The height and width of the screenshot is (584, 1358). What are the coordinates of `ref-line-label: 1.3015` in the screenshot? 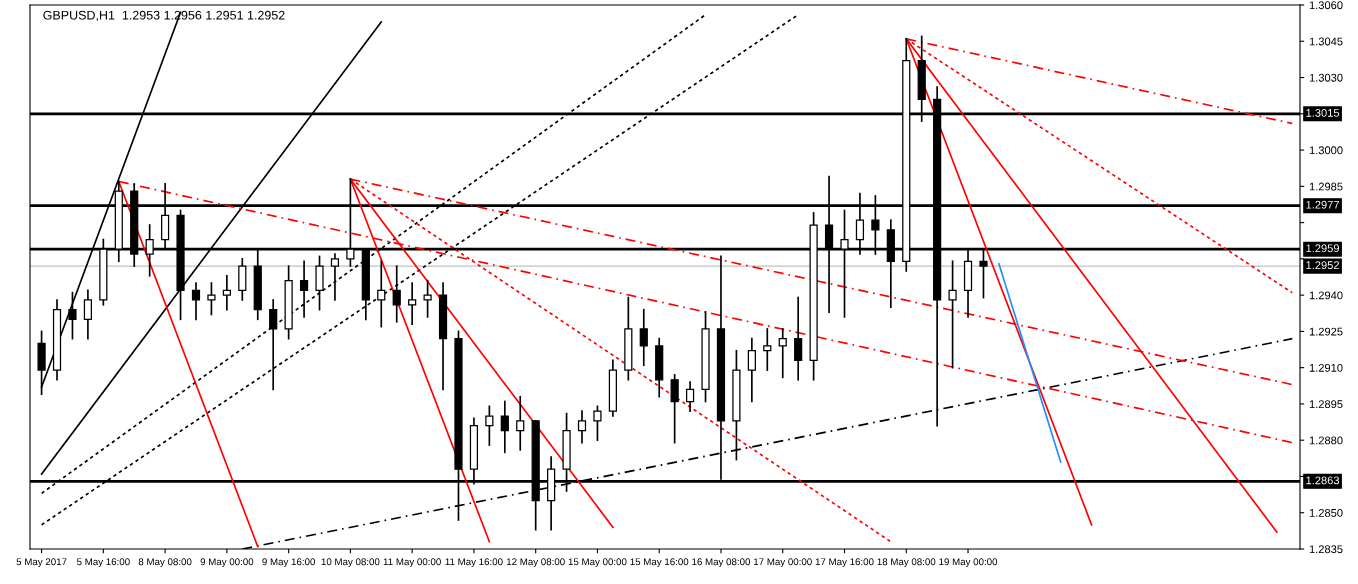 It's located at (1323, 112).